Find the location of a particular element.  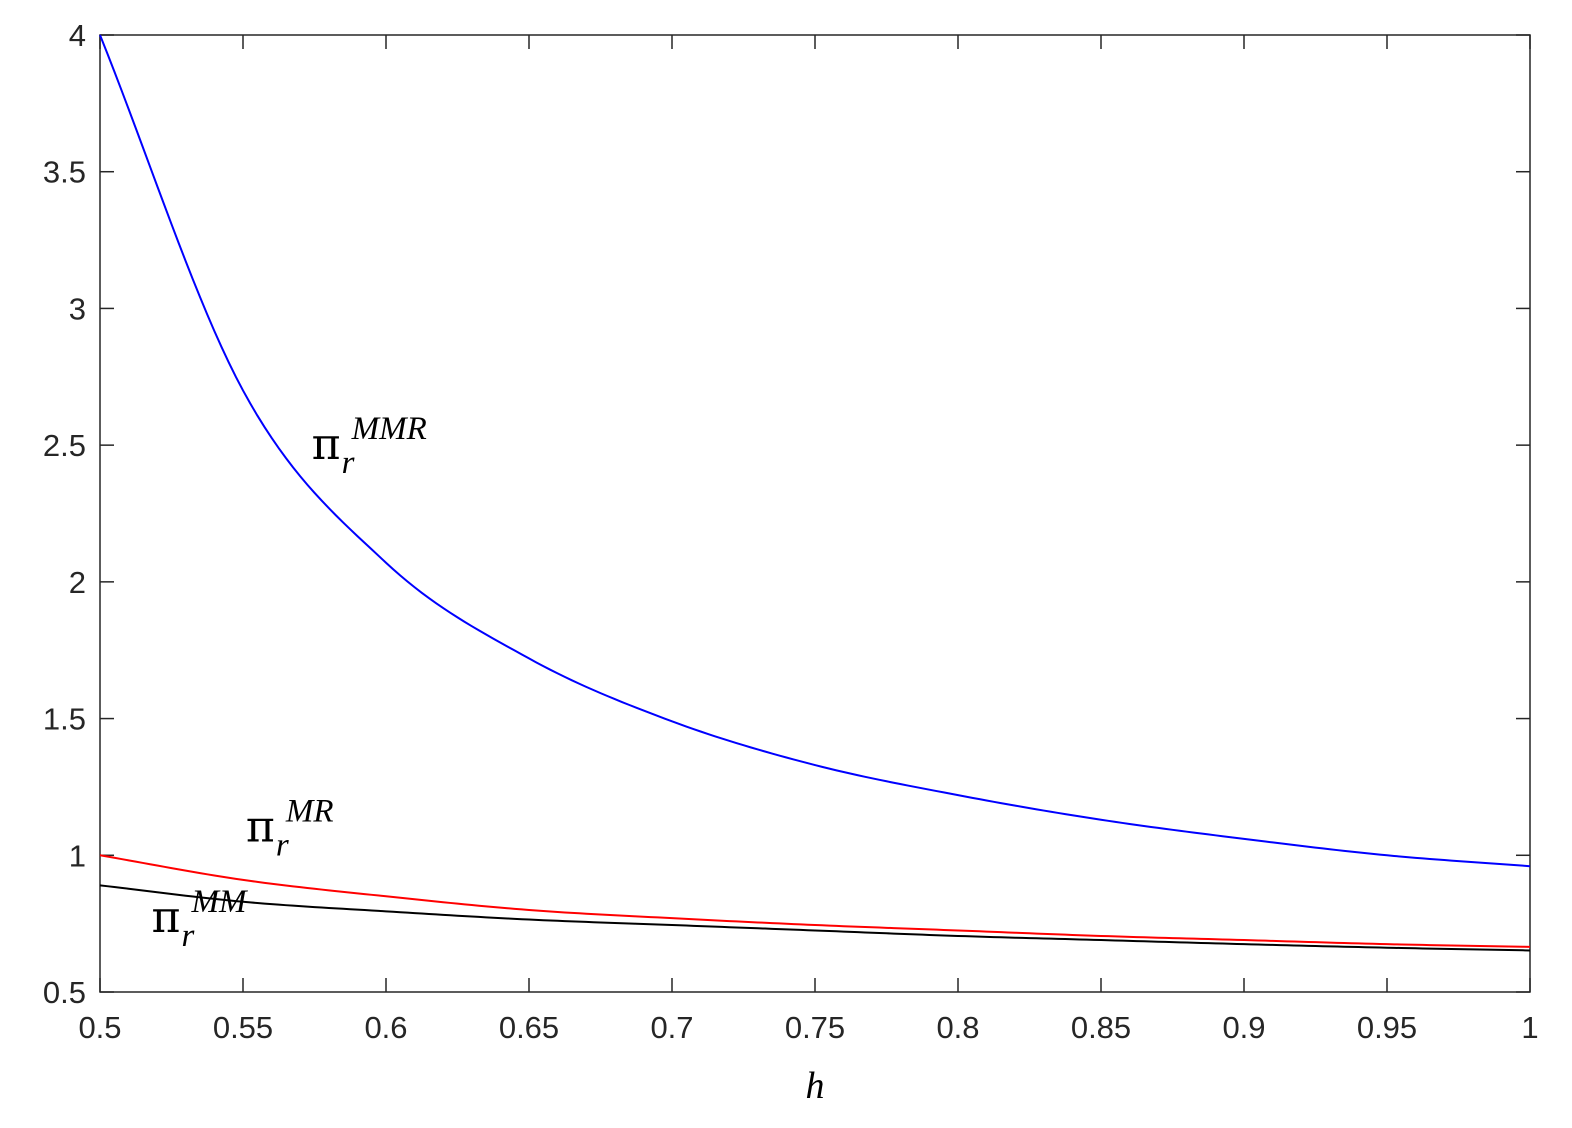

x-tick-label: 0.6 is located at coordinates (385, 1027).